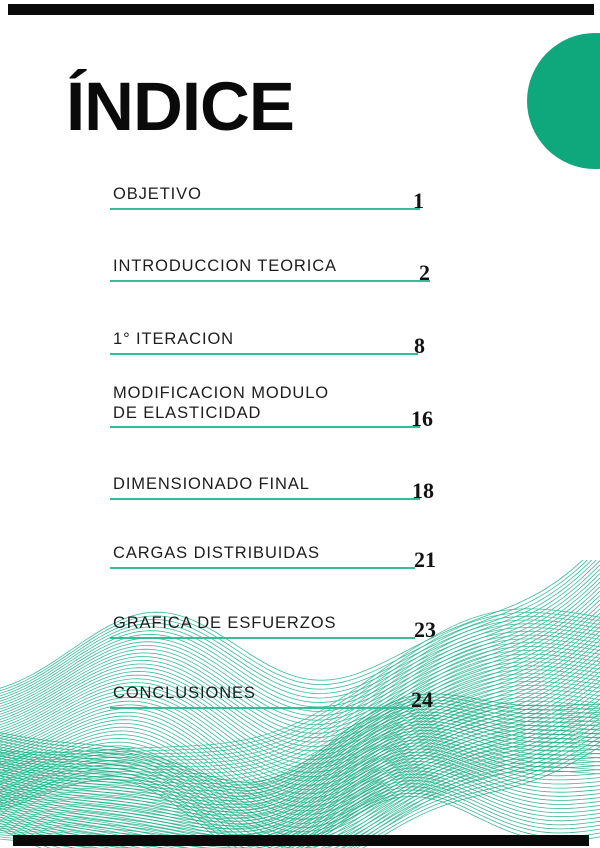  I want to click on toc-entry-page-number: 21, so click(425, 559).